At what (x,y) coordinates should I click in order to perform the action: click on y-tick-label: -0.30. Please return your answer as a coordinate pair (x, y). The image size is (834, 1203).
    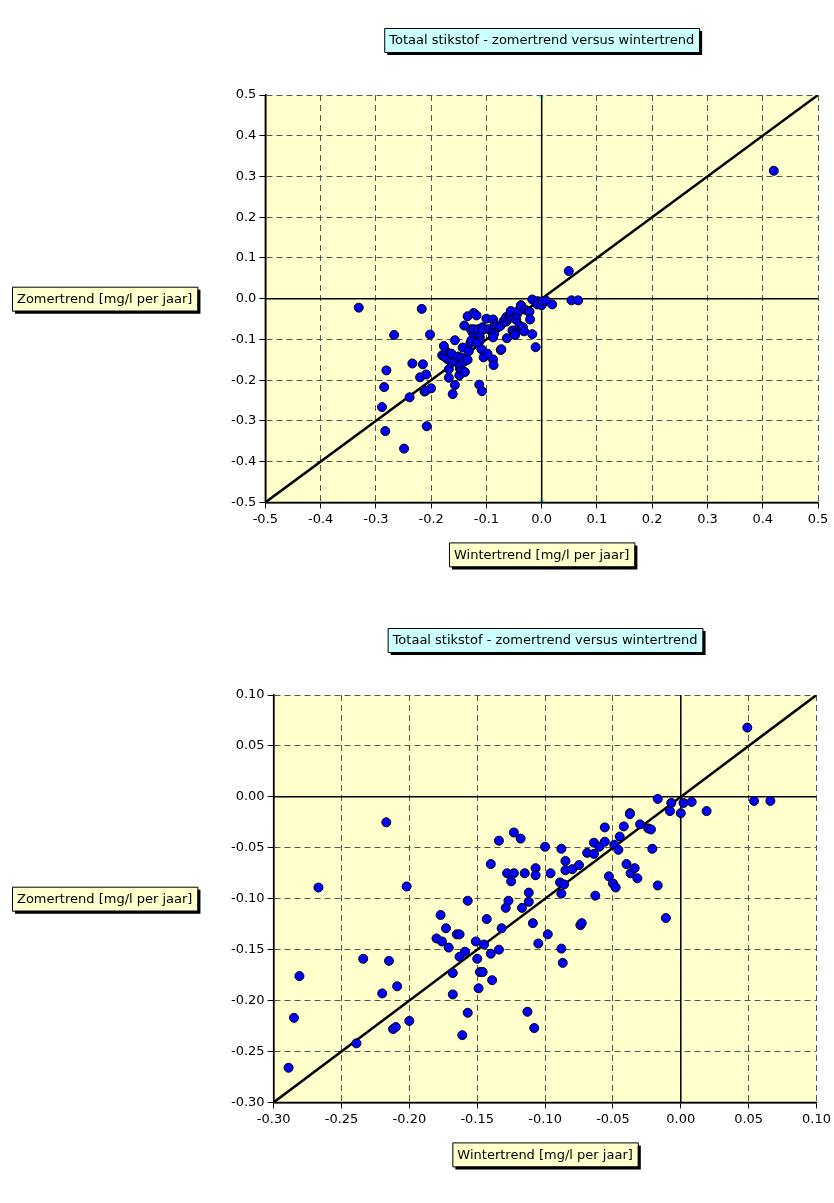
    Looking at the image, I should click on (248, 1101).